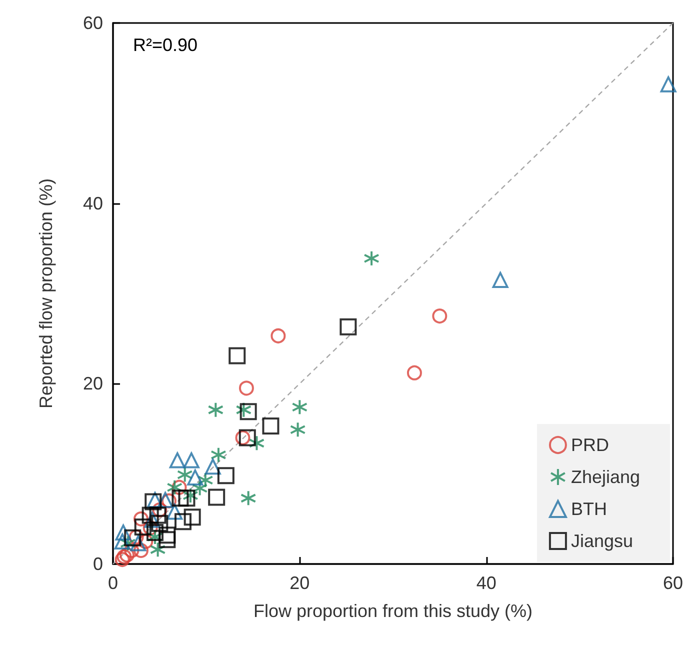 This screenshot has width=690, height=652. I want to click on y-axis-title: Reported flow proportion (%), so click(46, 293).